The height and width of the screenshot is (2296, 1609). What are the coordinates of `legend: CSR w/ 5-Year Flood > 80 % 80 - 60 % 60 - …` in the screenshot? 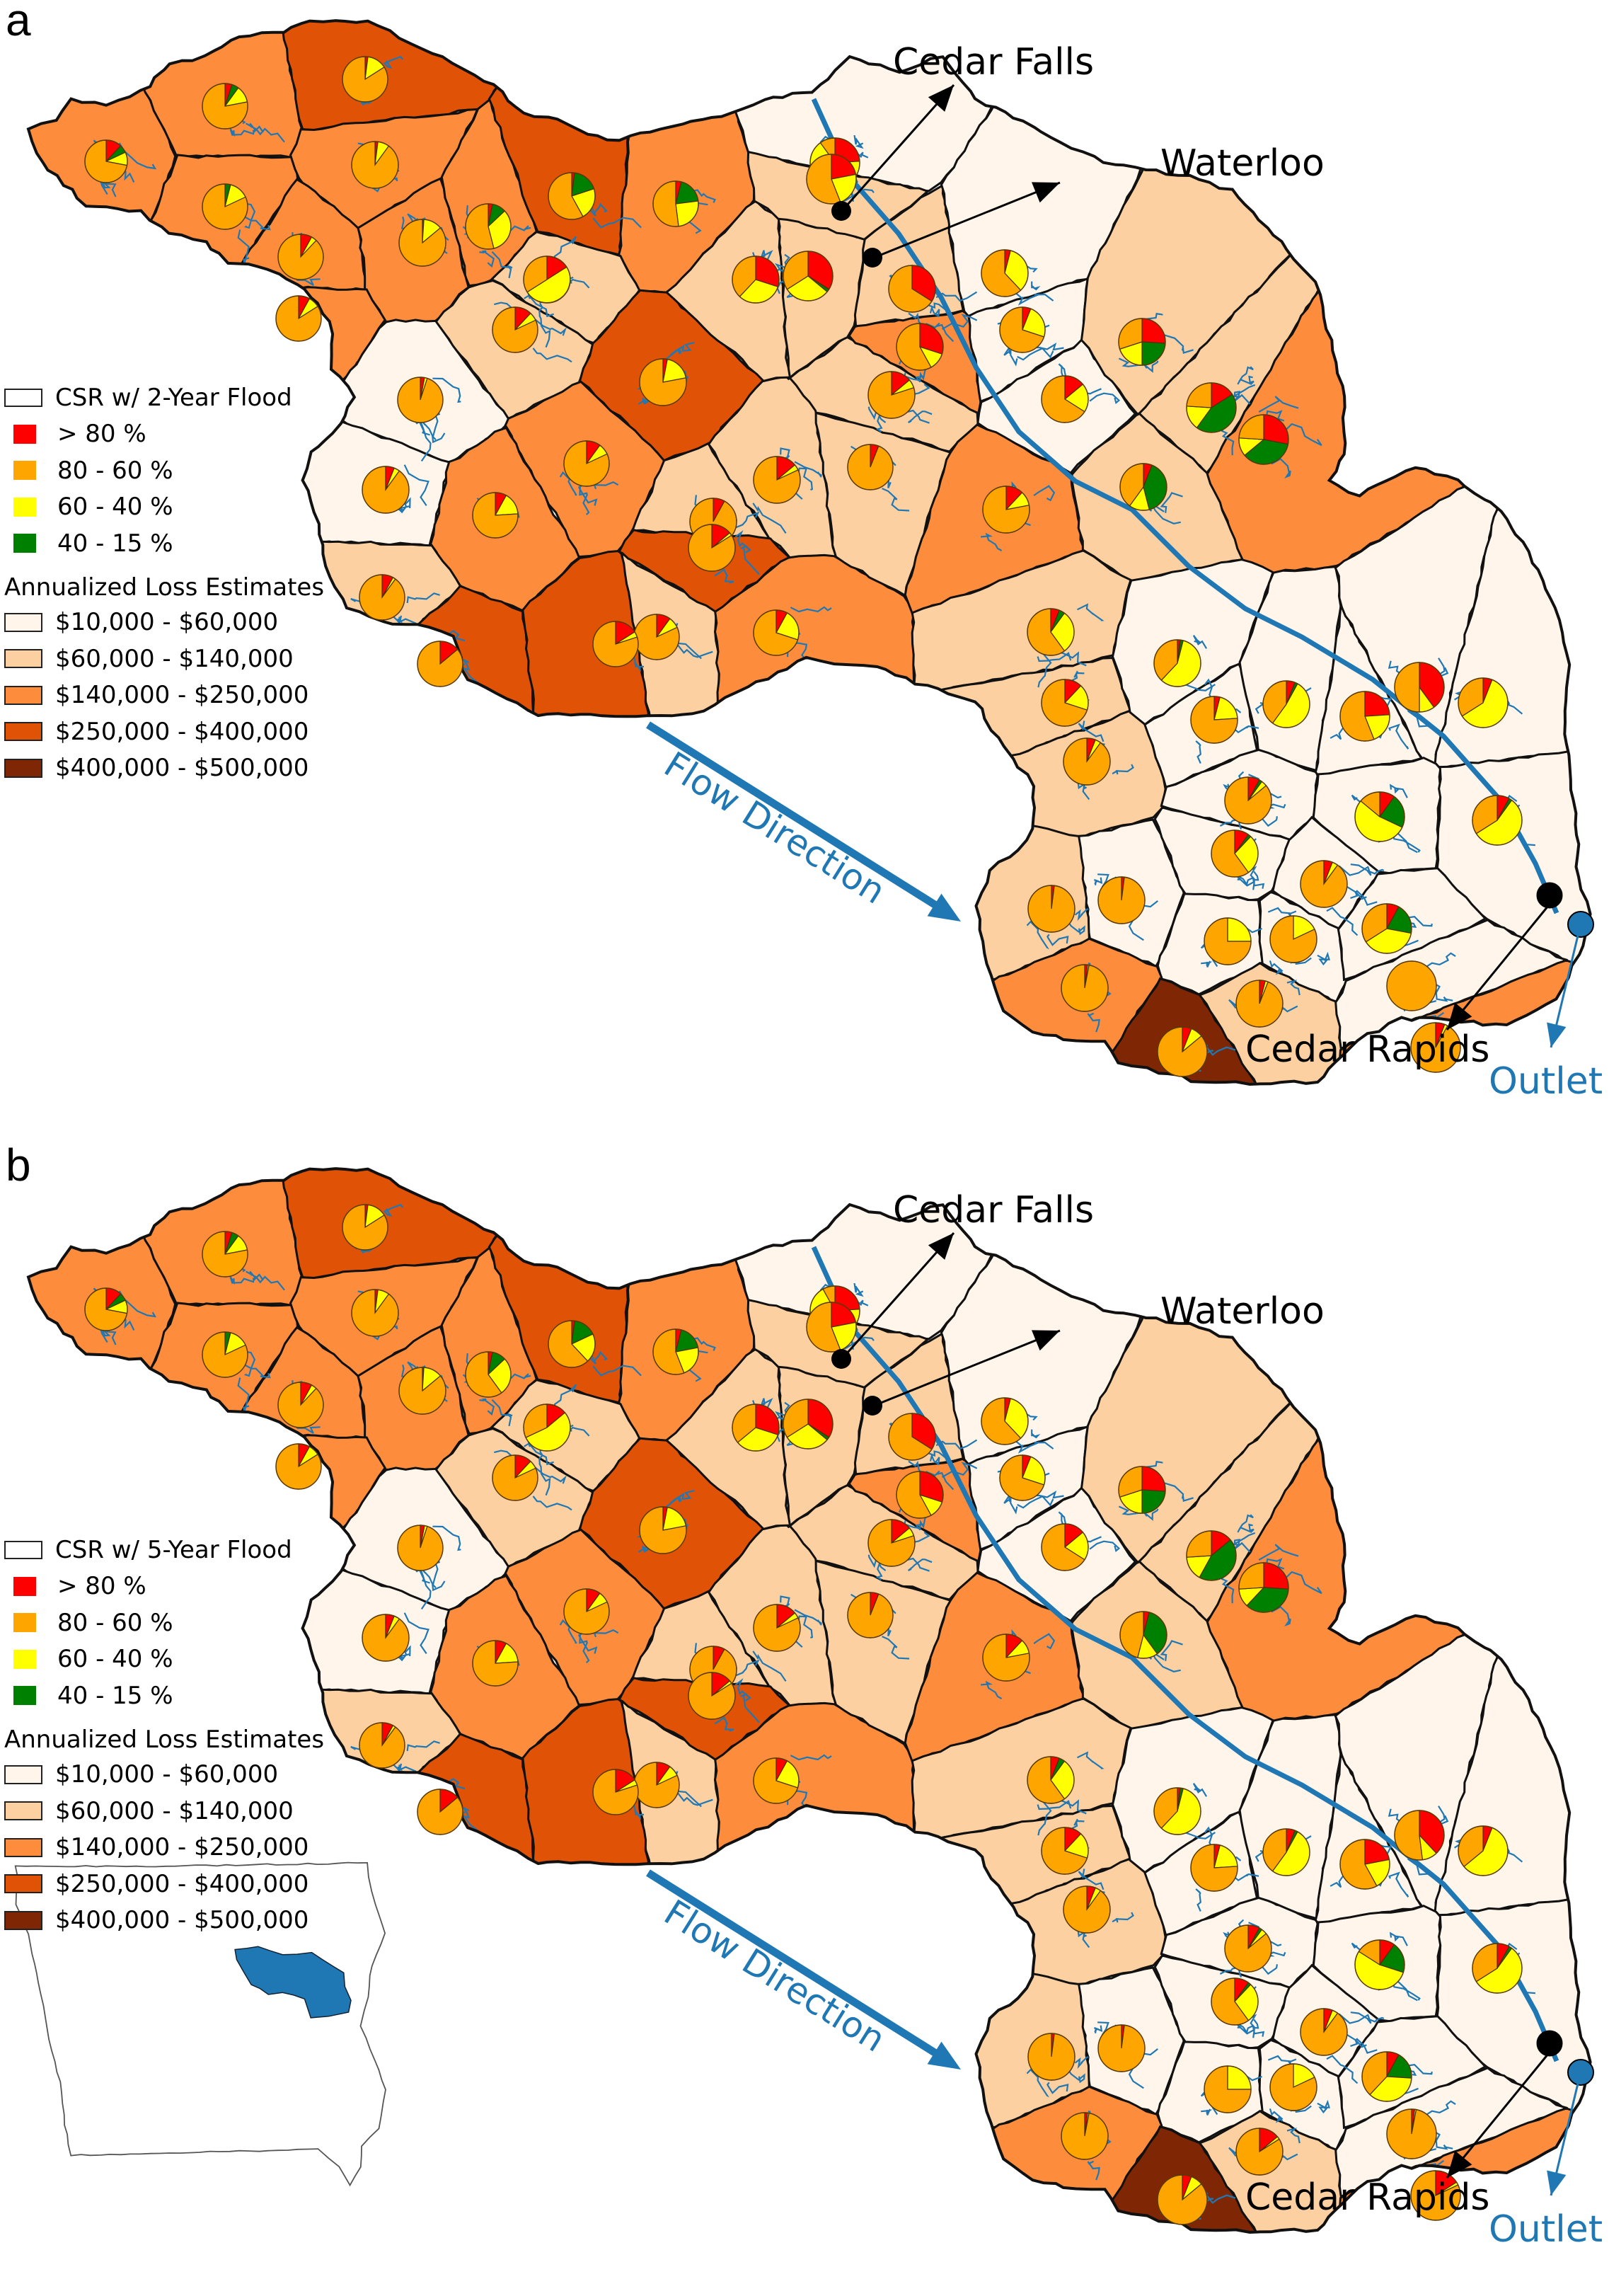 It's located at (164, 1735).